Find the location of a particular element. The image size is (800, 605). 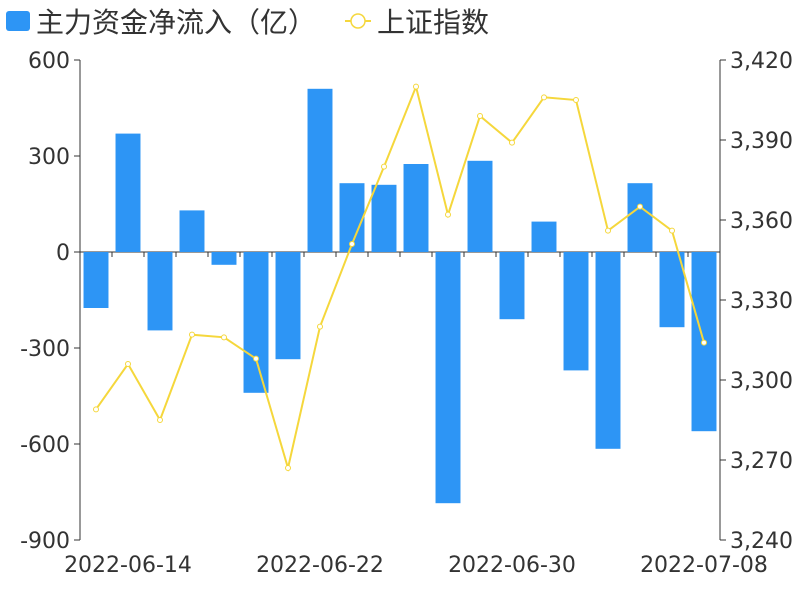

legend-label-line: 上证指数 is located at coordinates (433, 22).